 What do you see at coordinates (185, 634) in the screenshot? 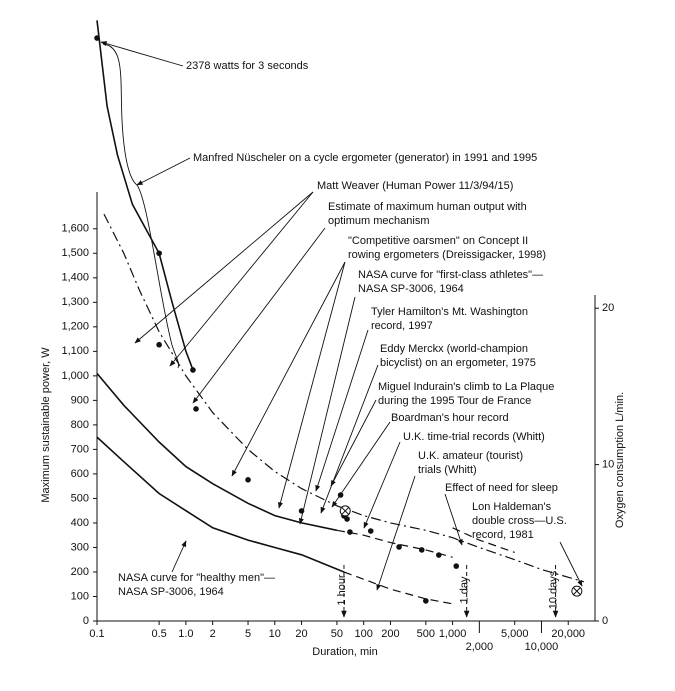
I see `x-tick-label: 1.0` at bounding box center [185, 634].